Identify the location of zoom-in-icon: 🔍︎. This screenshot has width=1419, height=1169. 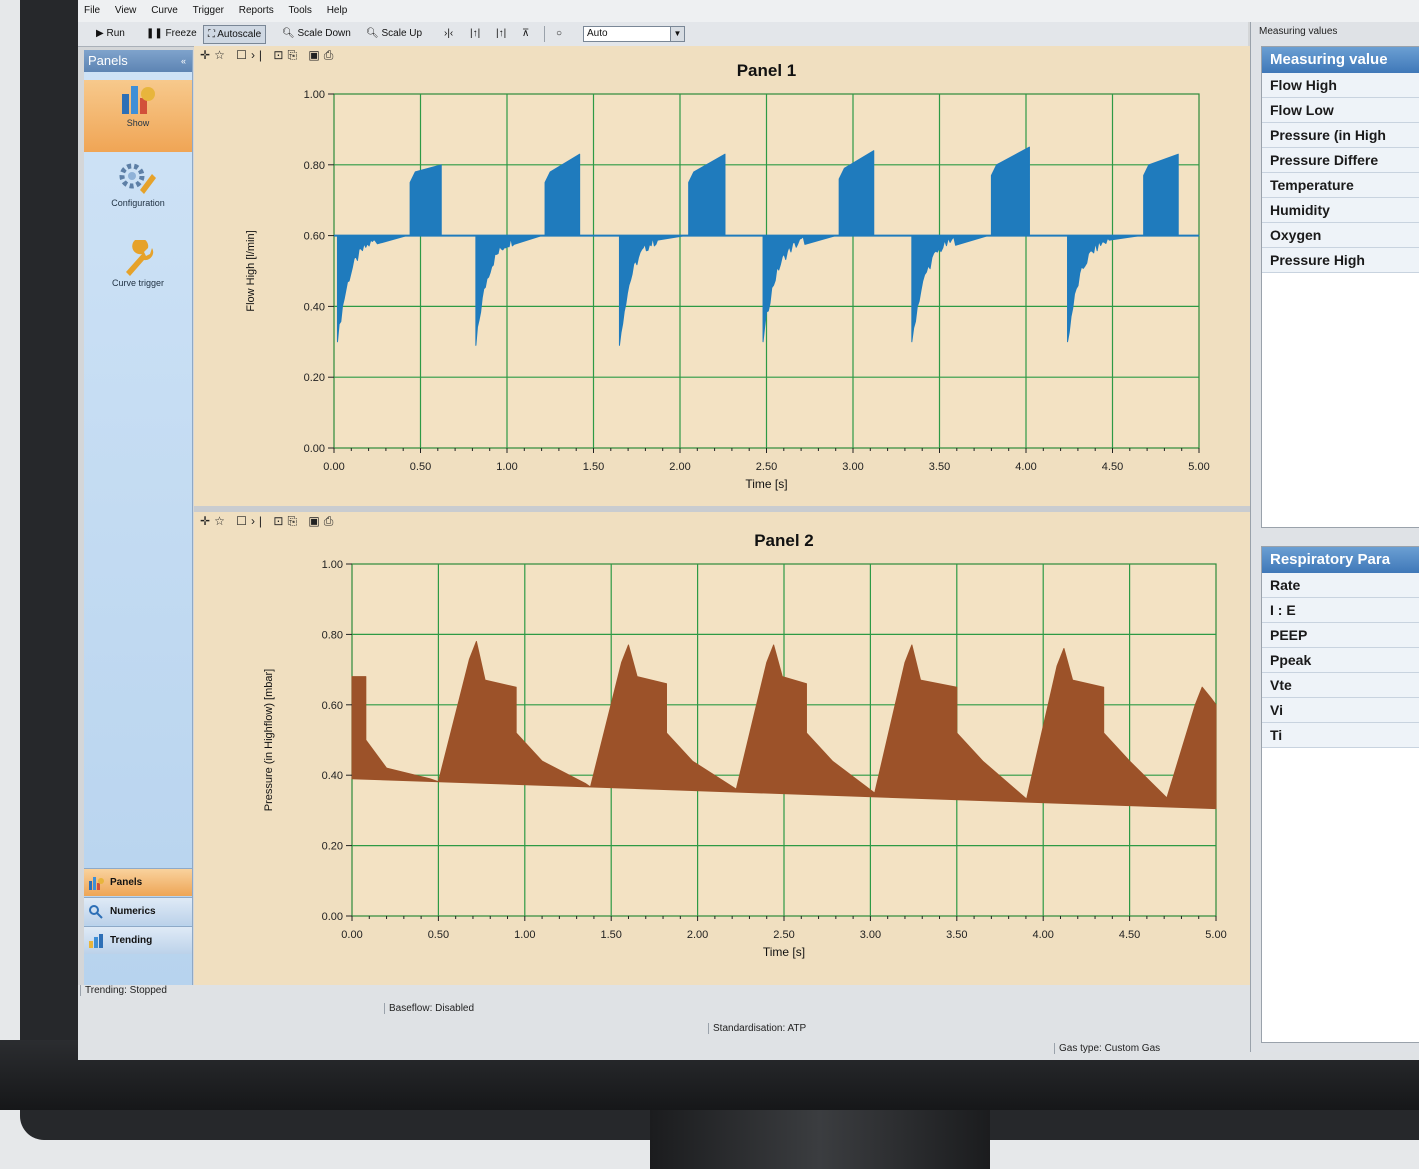
(372, 33).